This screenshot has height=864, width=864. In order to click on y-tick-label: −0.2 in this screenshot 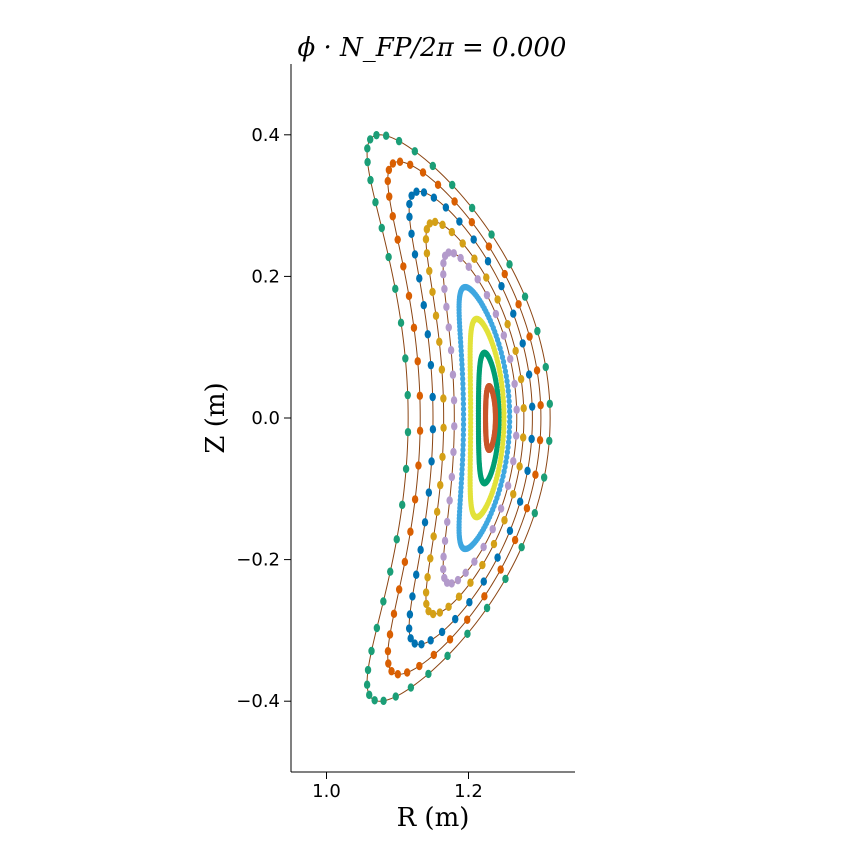, I will do `click(258, 560)`.